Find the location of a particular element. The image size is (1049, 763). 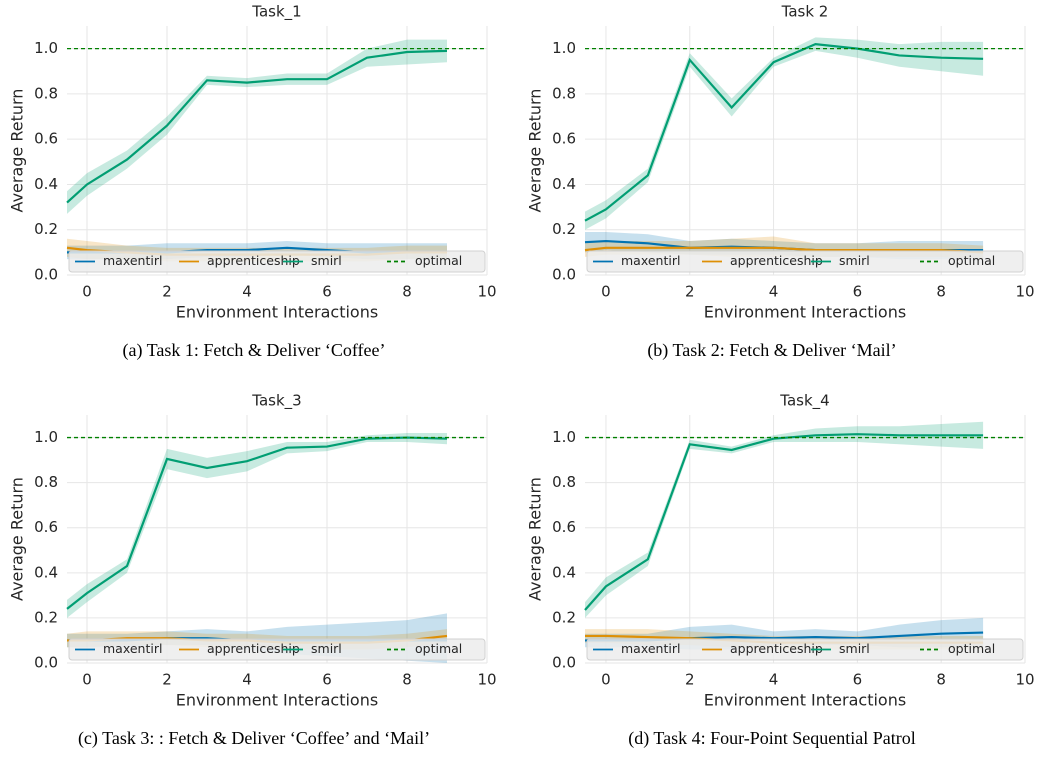

chart-title: Task_3 is located at coordinates (276, 401).